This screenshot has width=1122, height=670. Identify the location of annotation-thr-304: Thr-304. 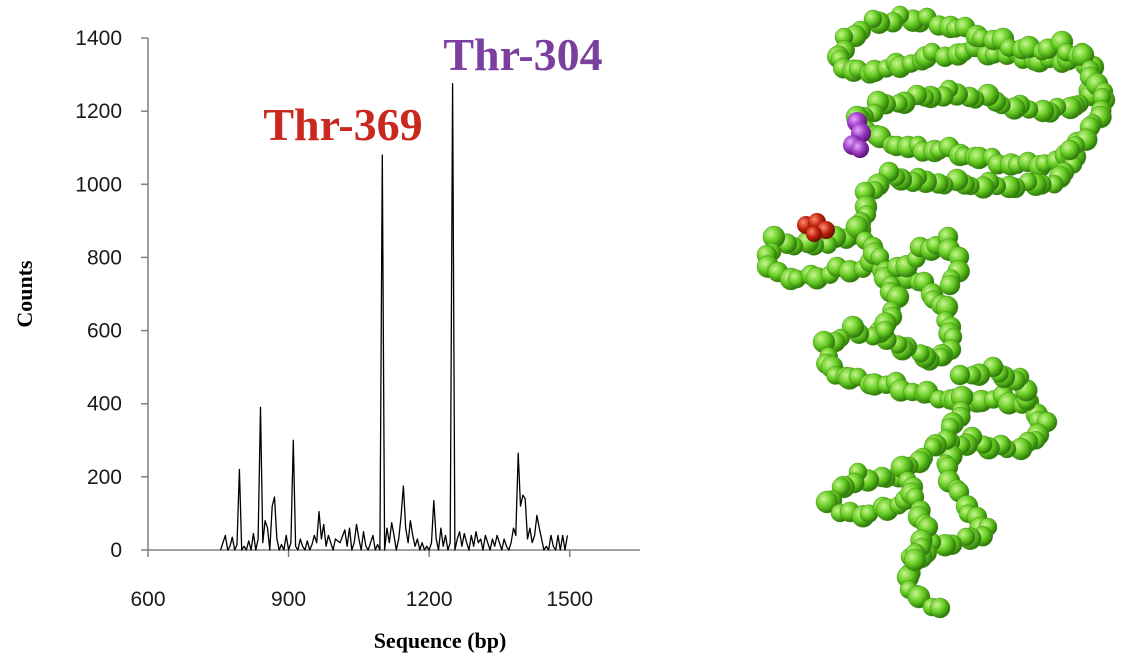
(522, 54).